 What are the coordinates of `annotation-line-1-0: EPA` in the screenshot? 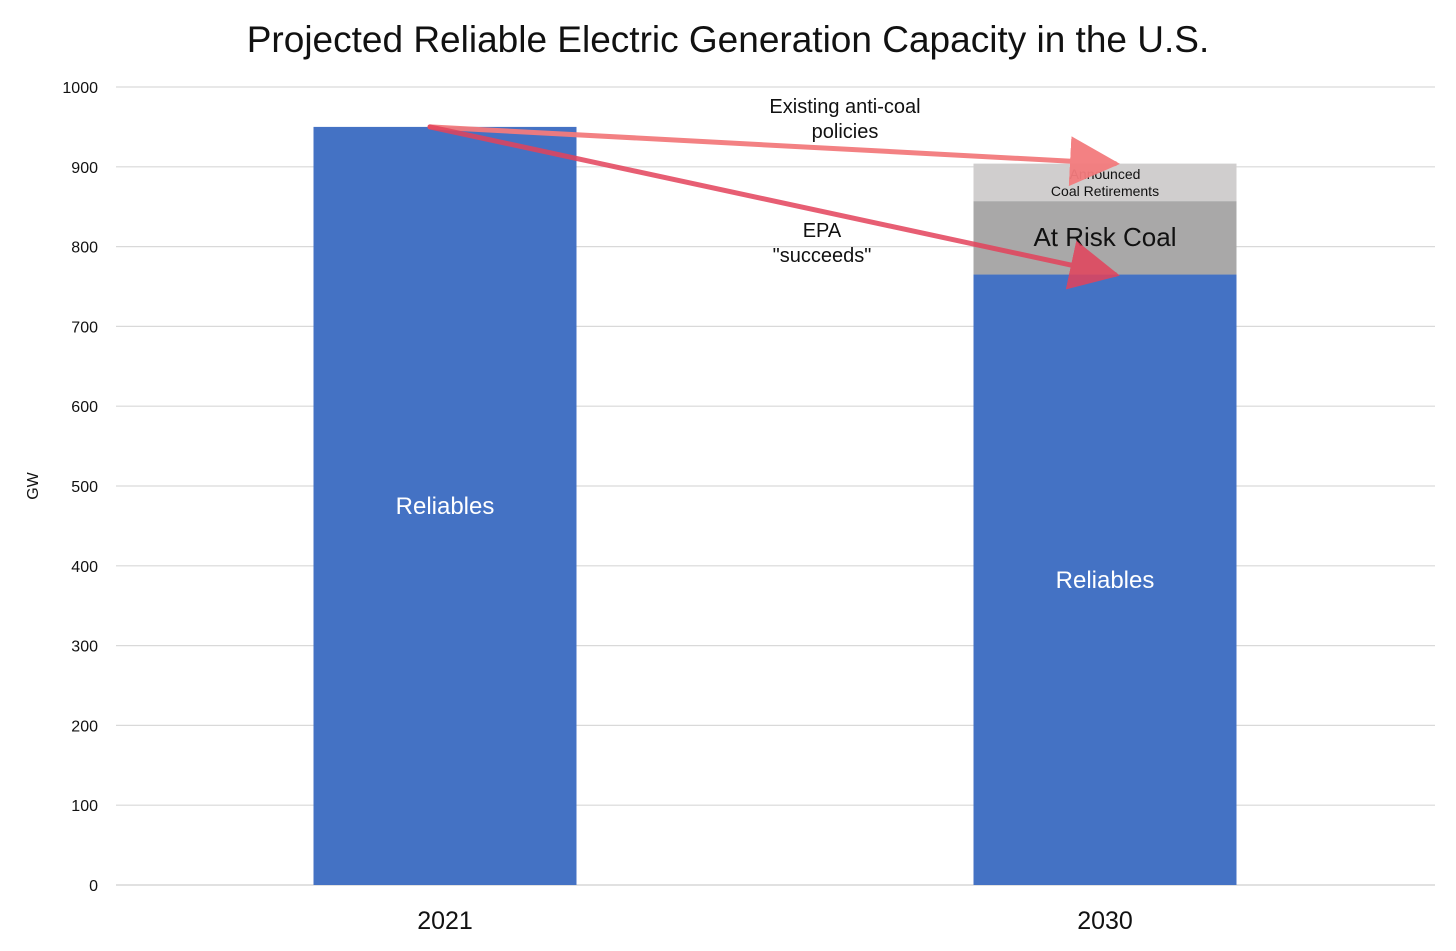 It's located at (822, 231).